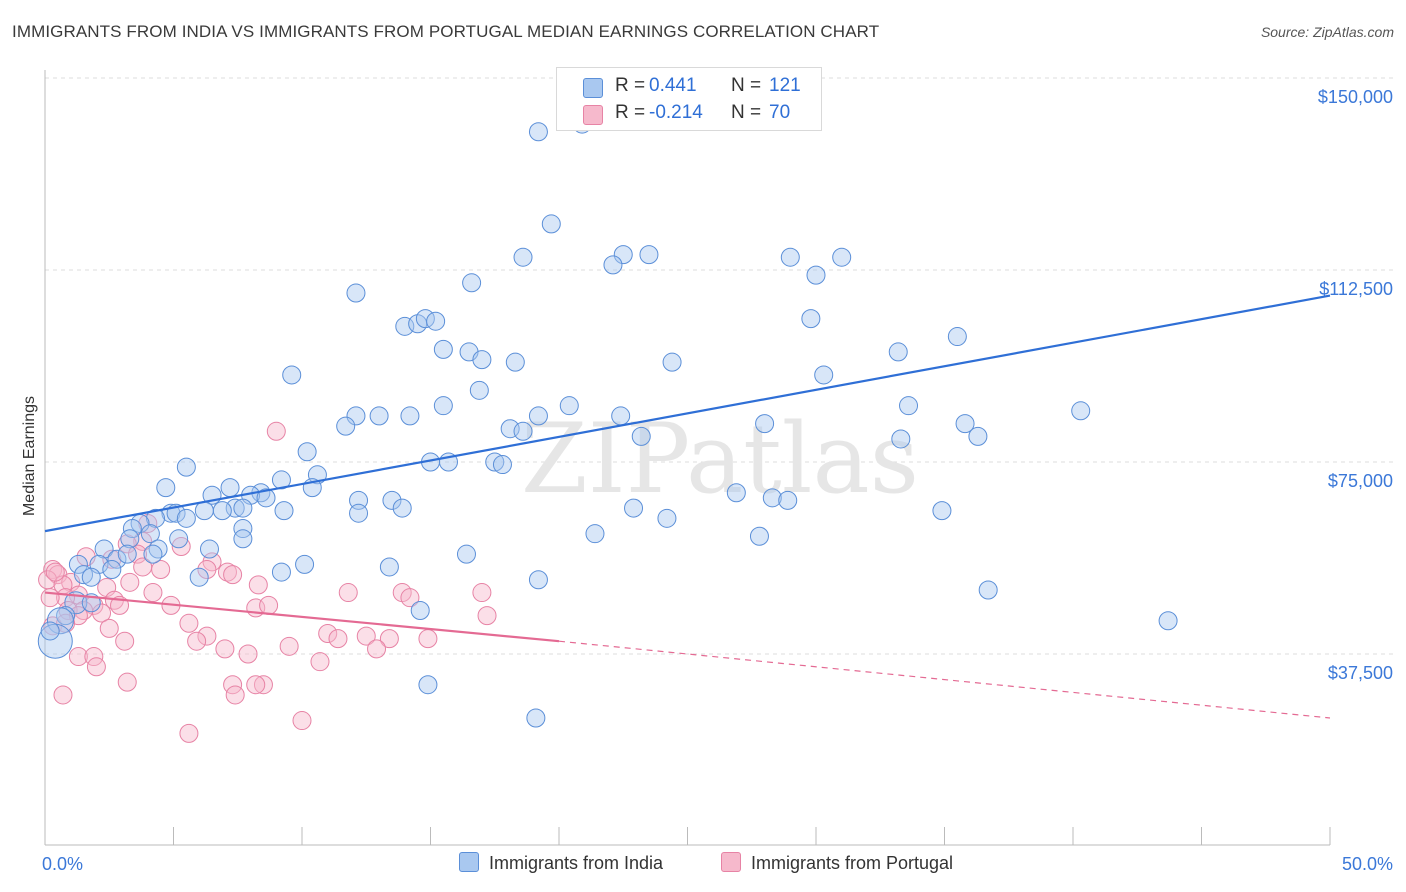 This screenshot has width=1406, height=892. Describe the element at coordinates (1355, 97) in the screenshot. I see `y-tick-label: $150,000` at that location.